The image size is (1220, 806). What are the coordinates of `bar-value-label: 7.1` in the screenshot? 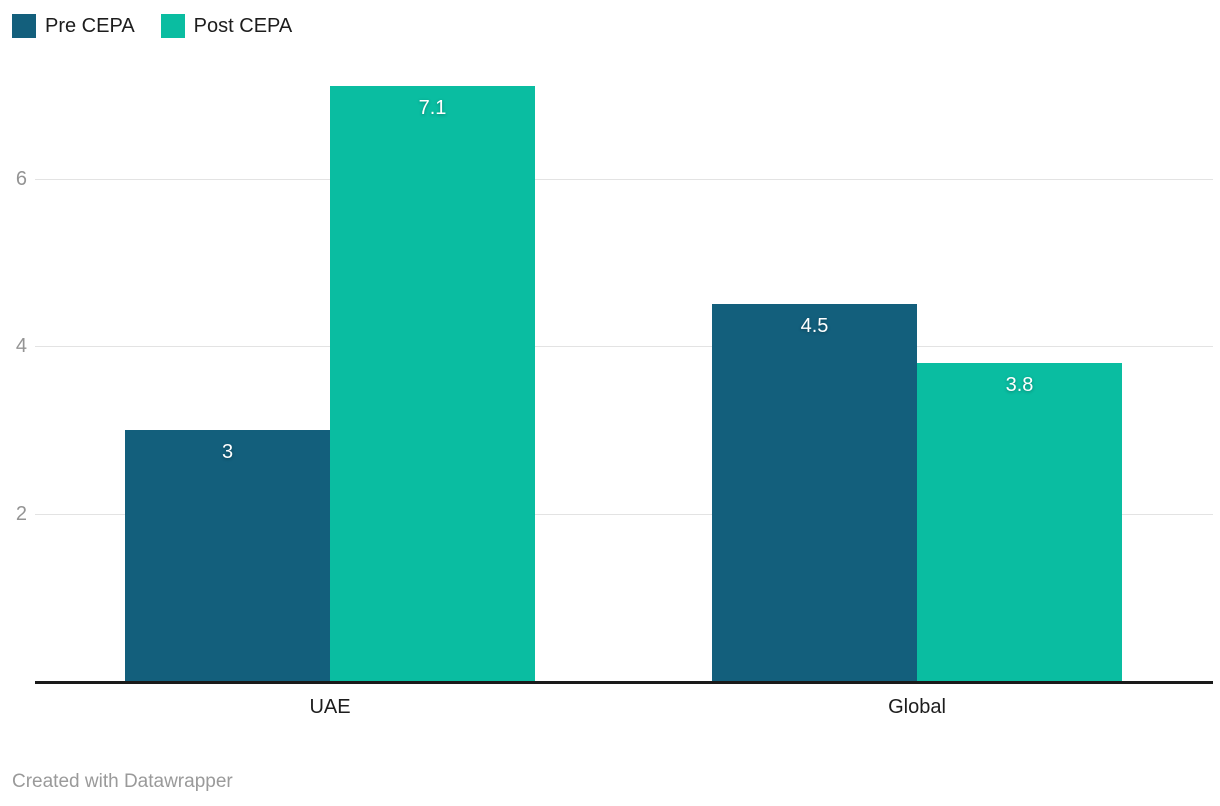 It's located at (432, 108).